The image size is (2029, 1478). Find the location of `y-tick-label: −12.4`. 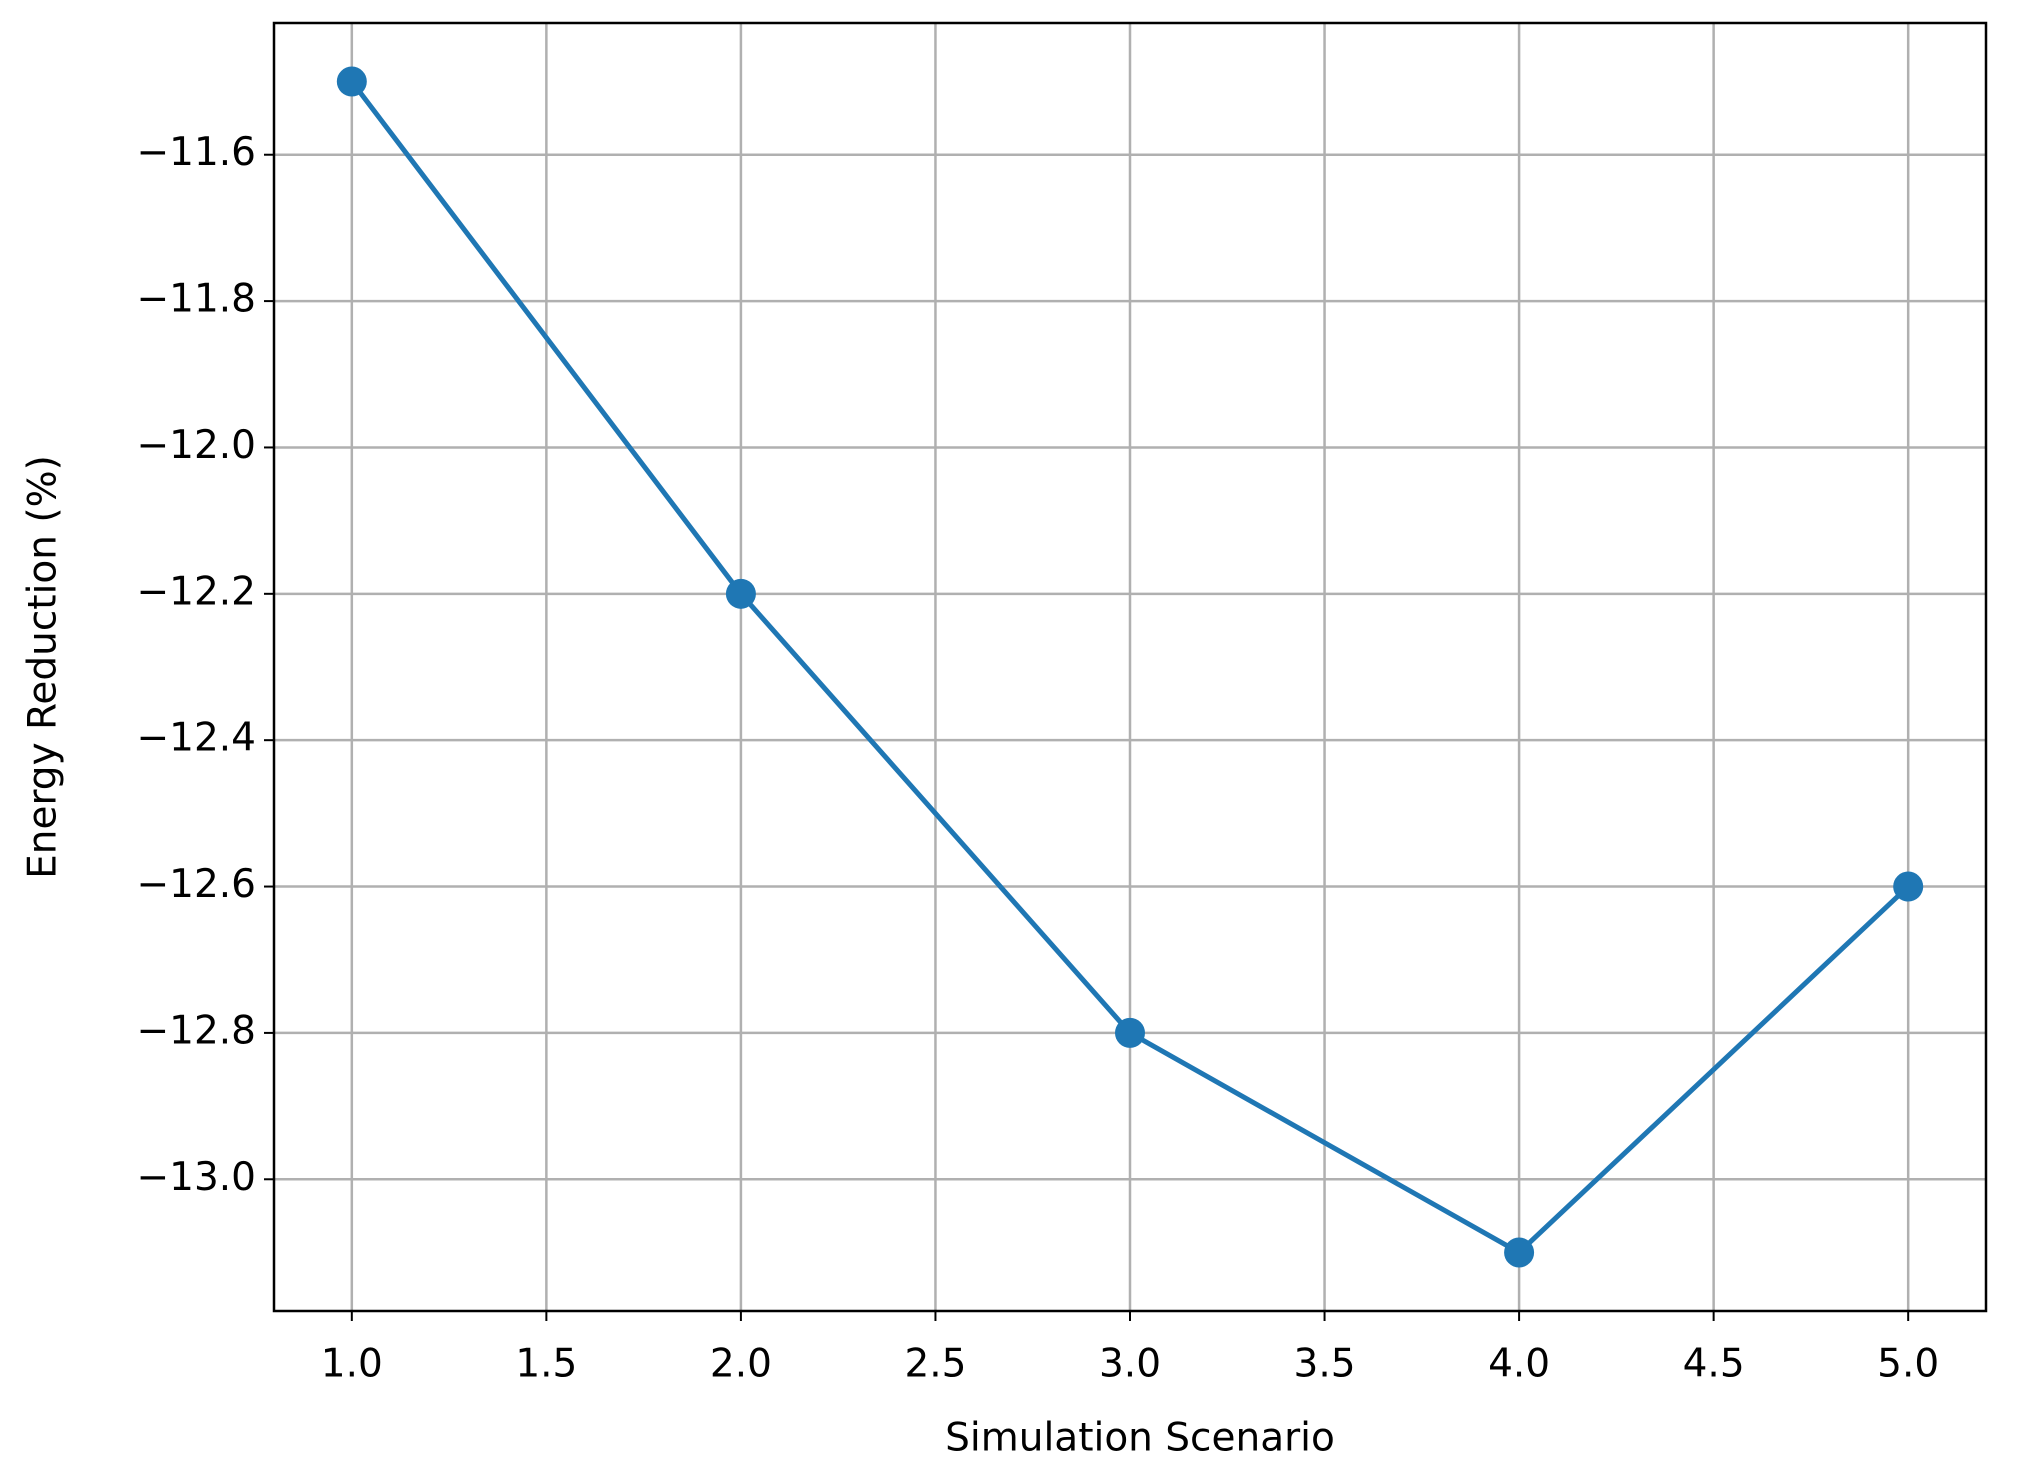

y-tick-label: −12.4 is located at coordinates (196, 738).